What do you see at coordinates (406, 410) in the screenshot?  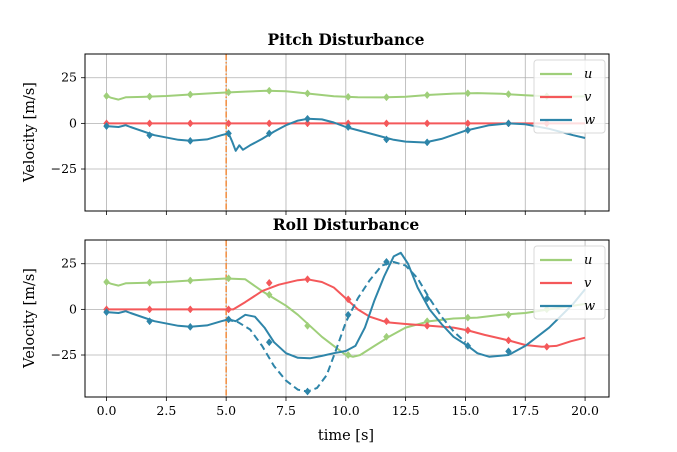 I see `x-tick-label: 12.5` at bounding box center [406, 410].